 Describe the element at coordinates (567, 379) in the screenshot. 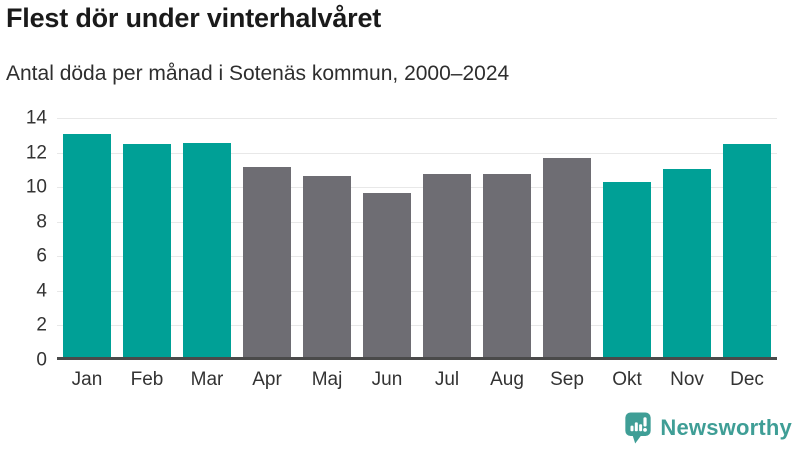

I see `x-tick-label-sep: Sep` at that location.